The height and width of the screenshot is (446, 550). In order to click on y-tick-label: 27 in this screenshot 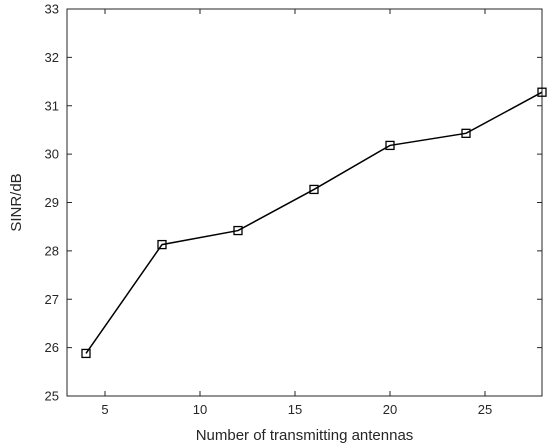, I will do `click(52, 299)`.